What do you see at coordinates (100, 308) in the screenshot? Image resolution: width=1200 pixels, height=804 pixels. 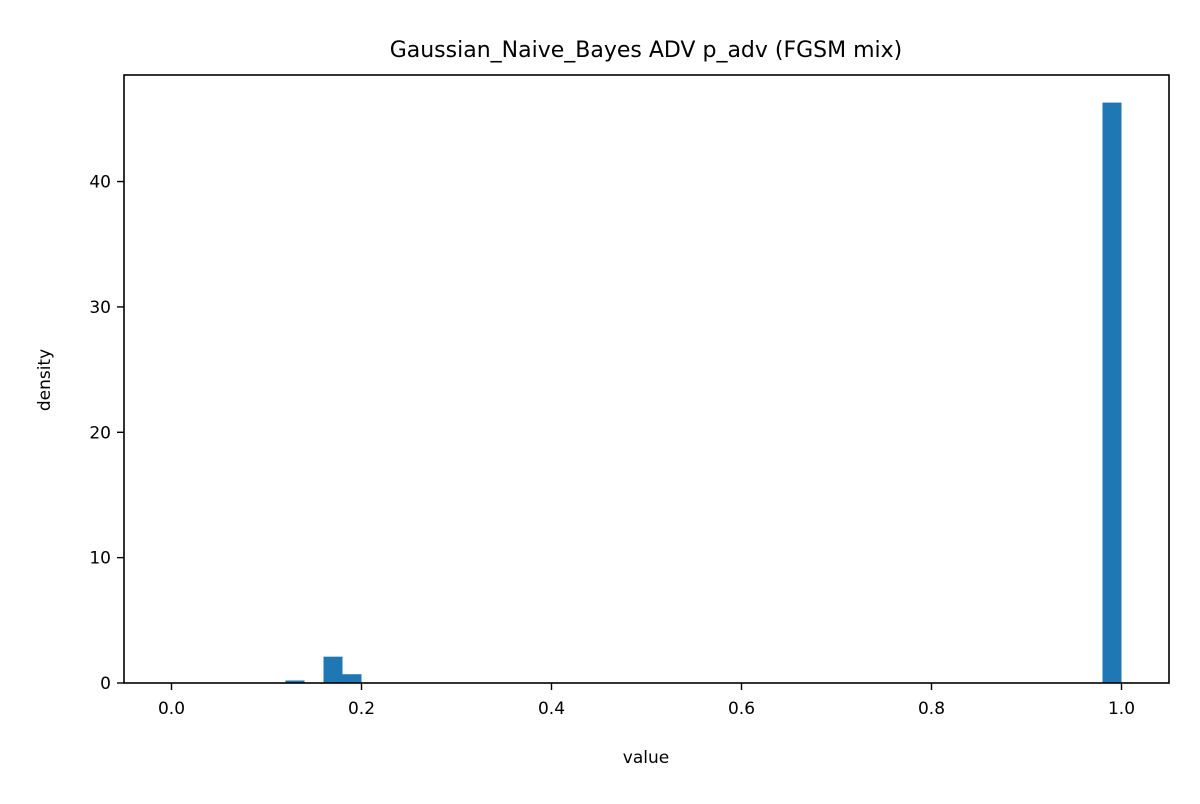 I see `y-tick-label: 30` at bounding box center [100, 308].